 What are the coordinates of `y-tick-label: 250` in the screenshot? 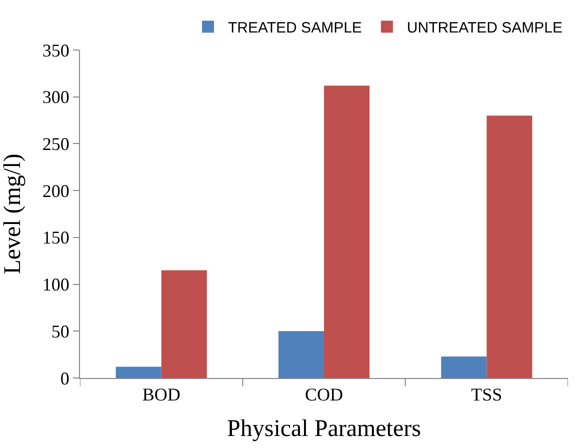 It's located at (56, 144).